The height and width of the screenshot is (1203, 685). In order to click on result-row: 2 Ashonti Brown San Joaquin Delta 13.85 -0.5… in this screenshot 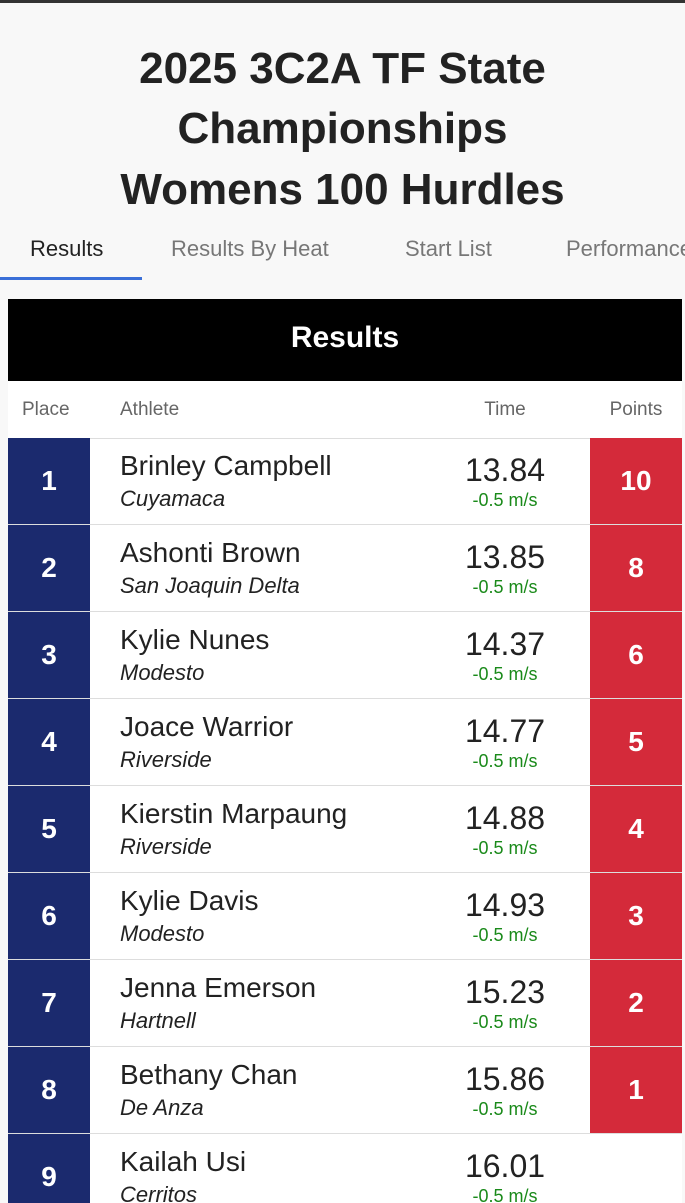, I will do `click(345, 568)`.